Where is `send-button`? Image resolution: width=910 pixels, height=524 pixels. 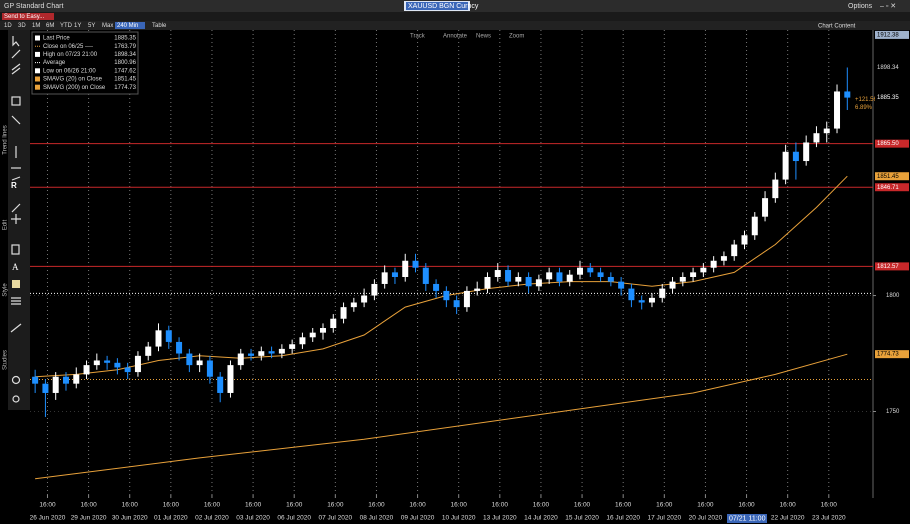
send-button is located at coordinates (28, 16).